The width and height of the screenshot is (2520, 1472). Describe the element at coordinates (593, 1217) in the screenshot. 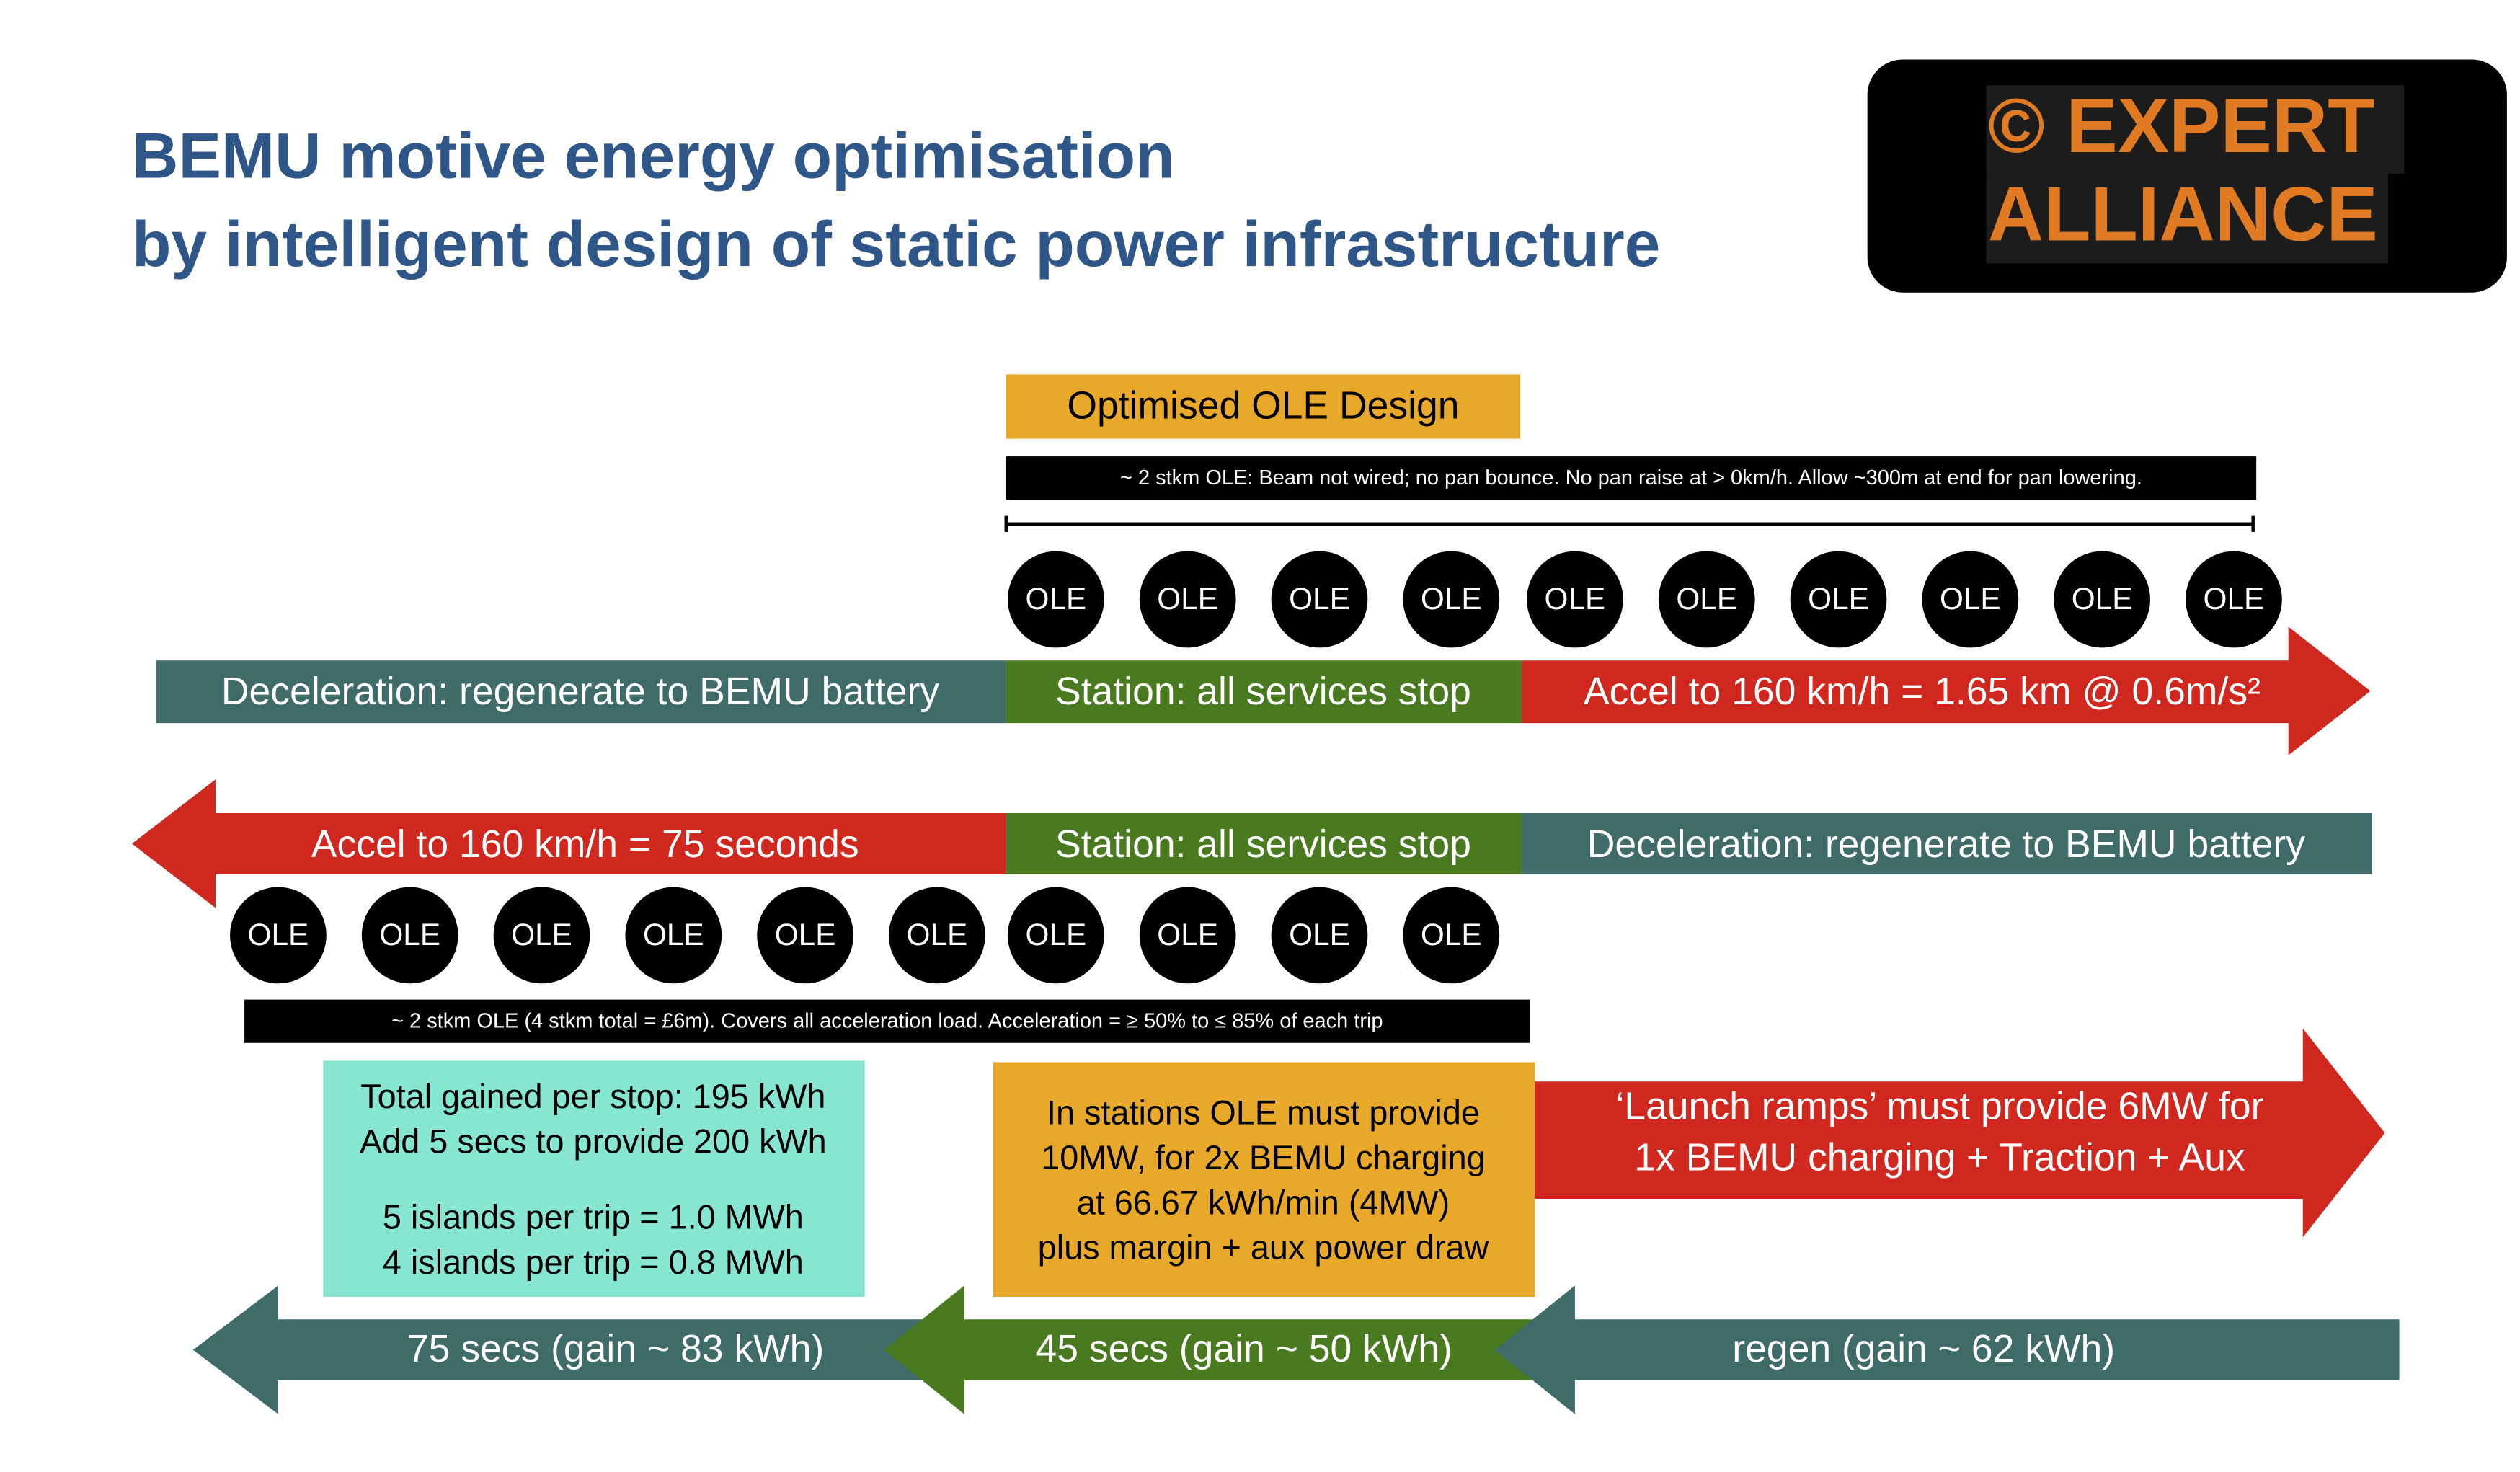

I see `info-line: 5 islands per trip = 1.0 MWh` at that location.